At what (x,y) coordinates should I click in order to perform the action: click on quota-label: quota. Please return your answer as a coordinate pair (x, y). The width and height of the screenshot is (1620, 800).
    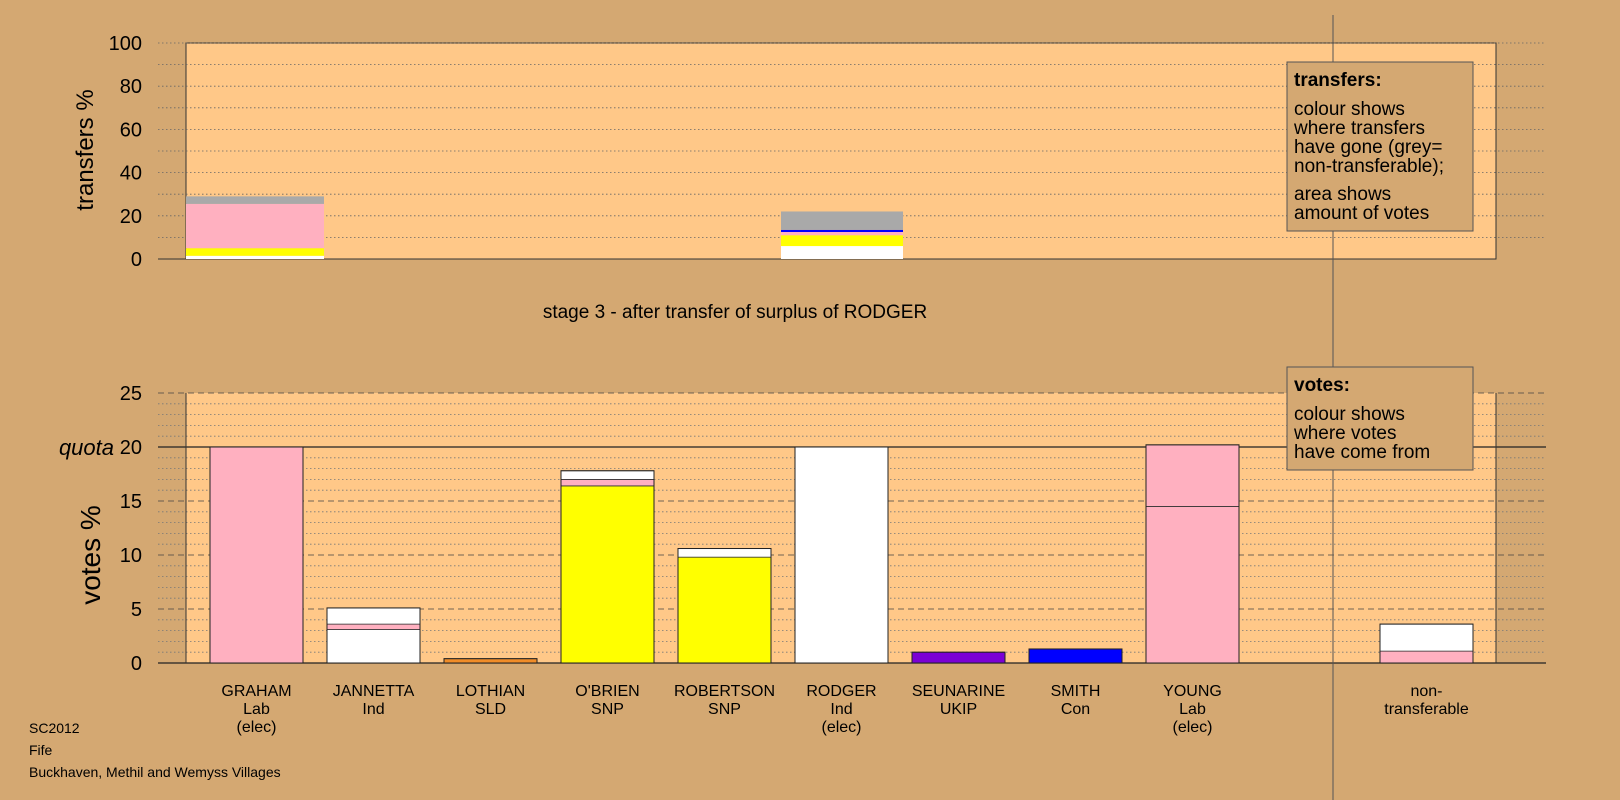
    Looking at the image, I should click on (86, 447).